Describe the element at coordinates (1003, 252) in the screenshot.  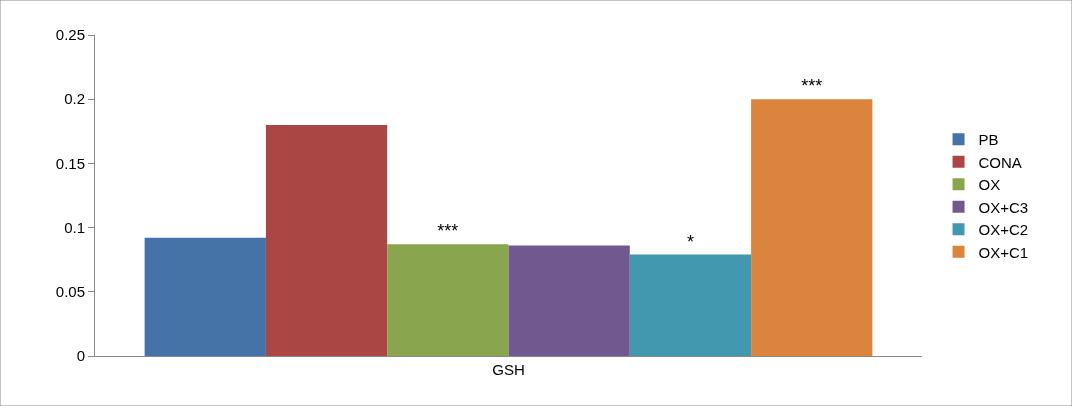
I see `legend-label: OX+C1` at that location.